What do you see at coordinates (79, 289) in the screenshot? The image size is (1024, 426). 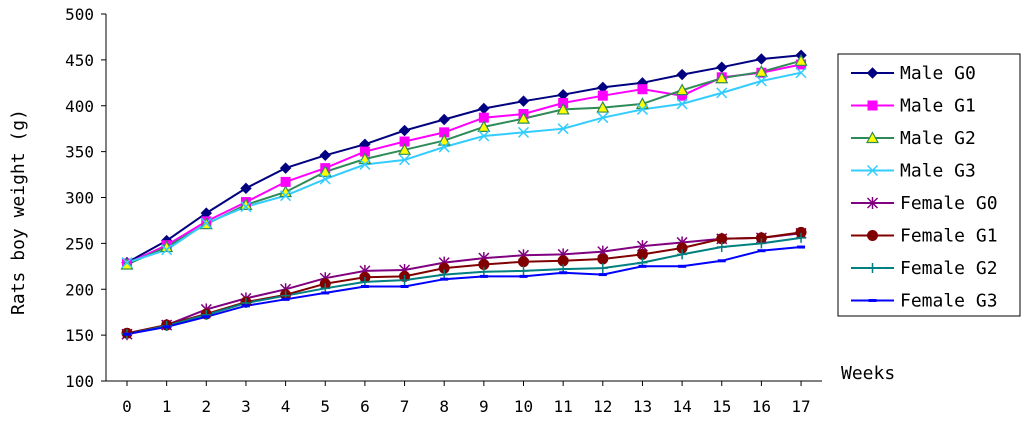 I see `y-tick-label: 200` at bounding box center [79, 289].